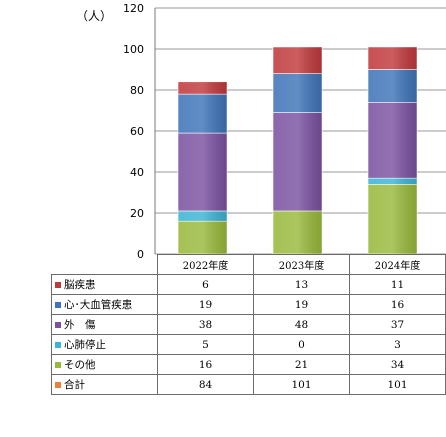 The height and width of the screenshot is (437, 446). Describe the element at coordinates (397, 364) in the screenshot. I see `table-cell: 34` at that location.